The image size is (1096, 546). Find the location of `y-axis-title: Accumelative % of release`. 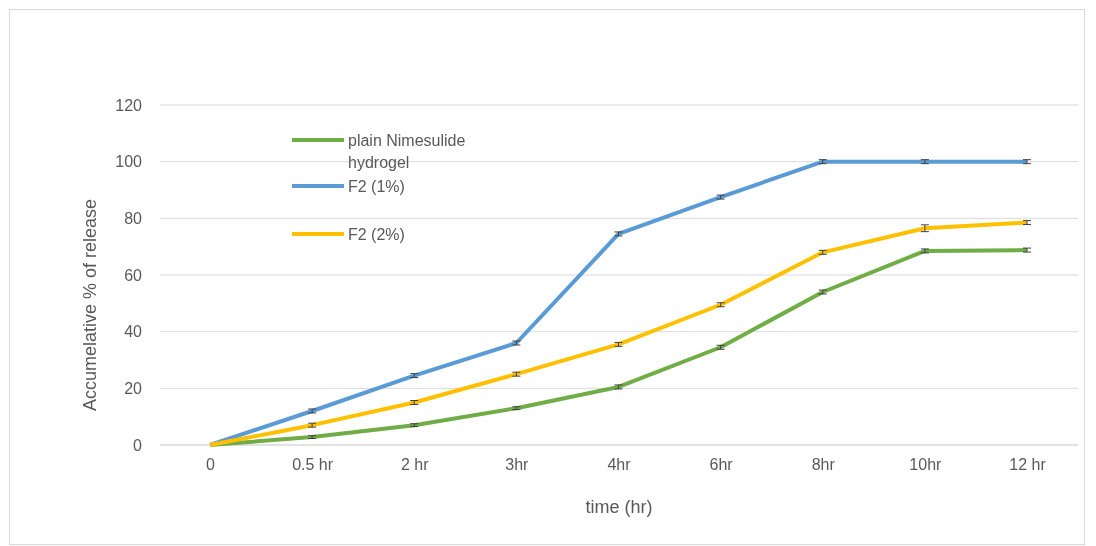

y-axis-title: Accumelative % of release is located at coordinates (90, 305).